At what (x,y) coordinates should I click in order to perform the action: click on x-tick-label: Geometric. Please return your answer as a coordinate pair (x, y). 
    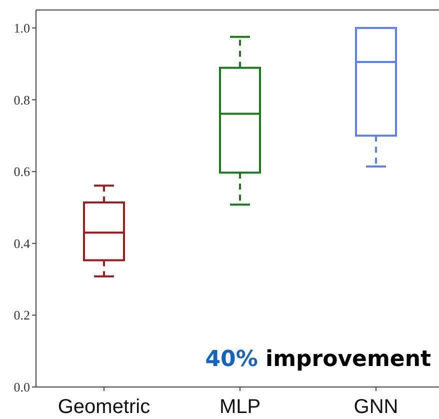
    Looking at the image, I should click on (104, 407).